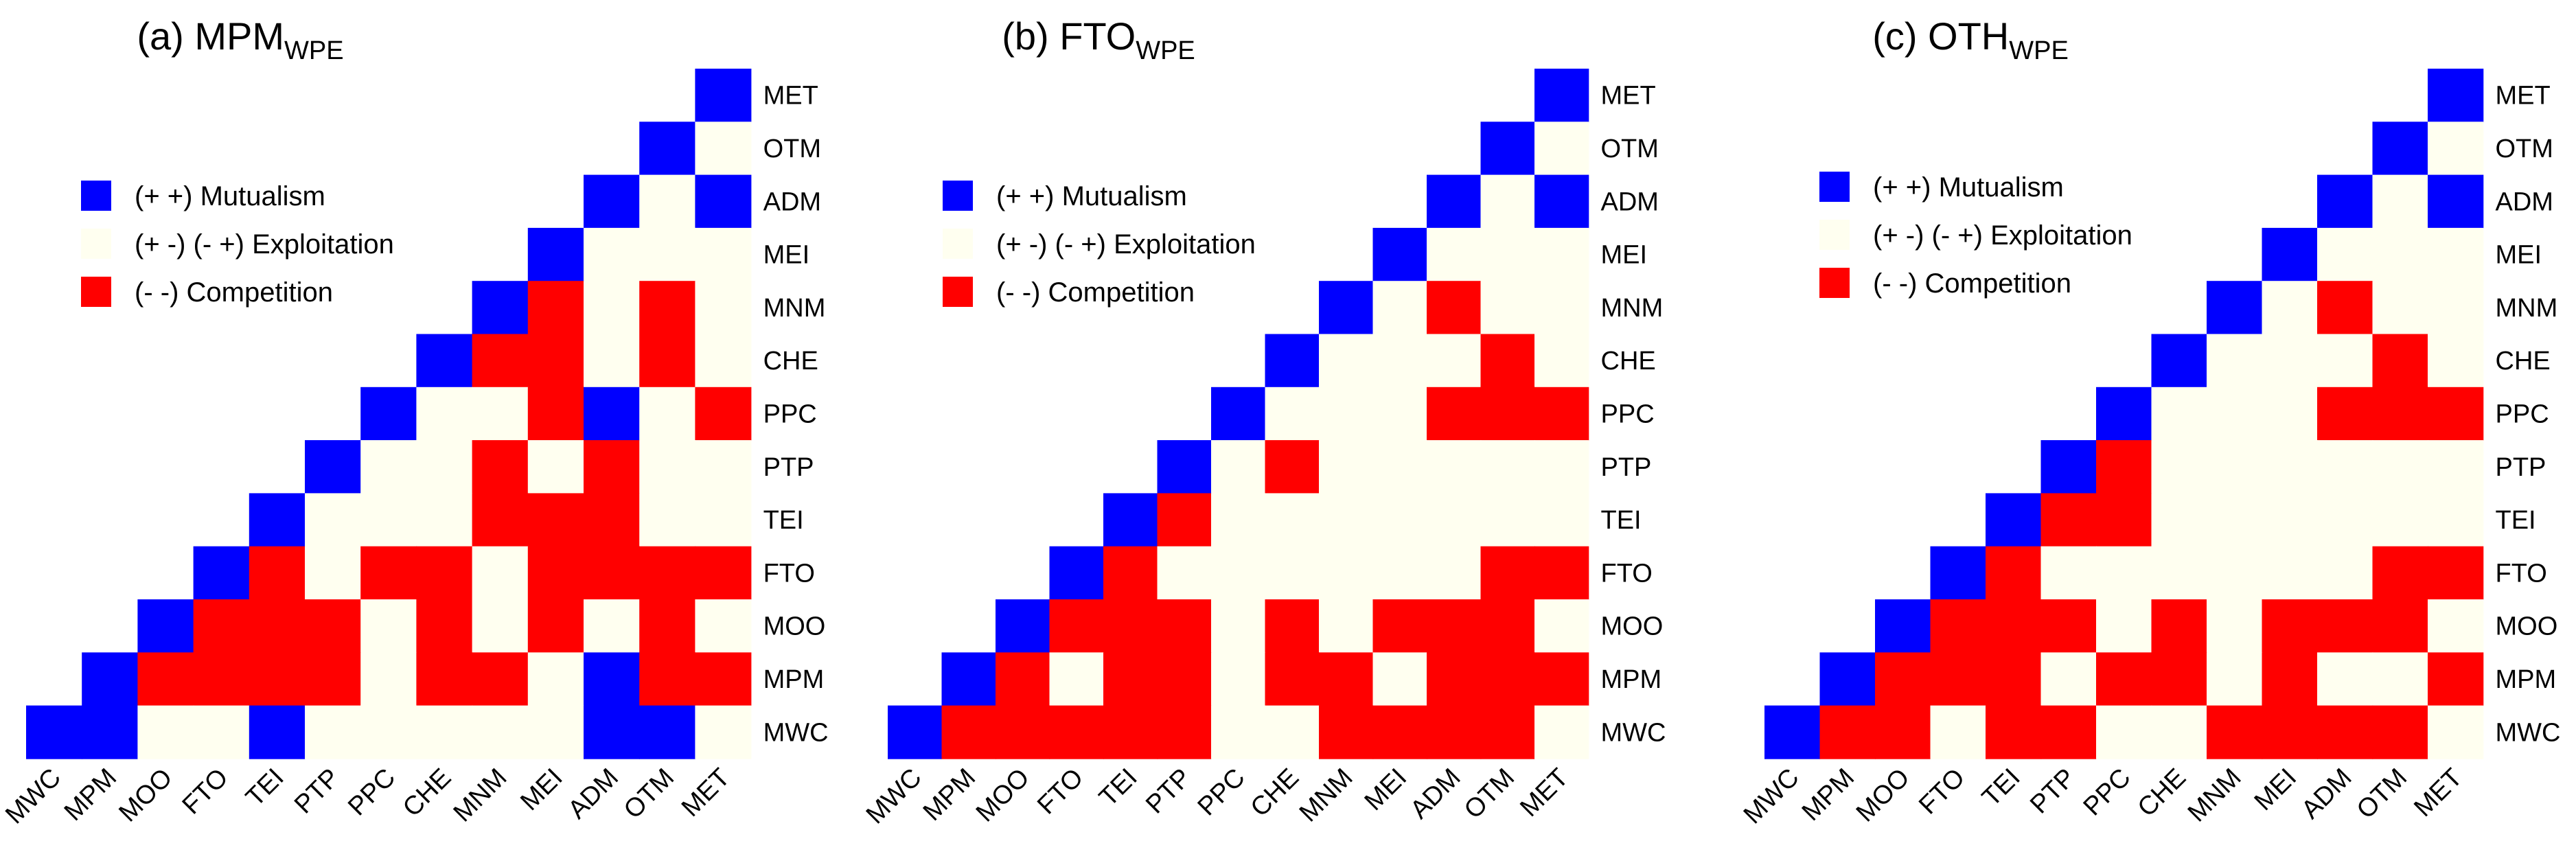  What do you see at coordinates (790, 361) in the screenshot?
I see `row-label: CHE` at bounding box center [790, 361].